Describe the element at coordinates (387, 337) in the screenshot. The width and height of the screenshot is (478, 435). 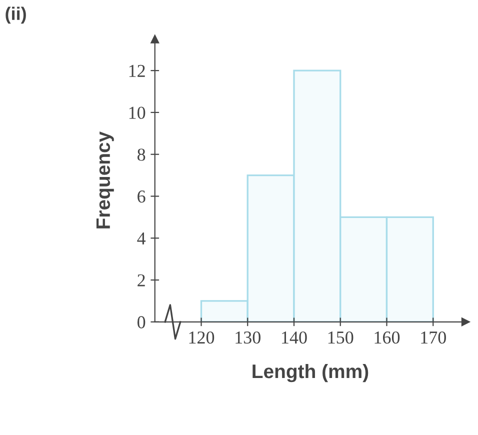
I see `x-tick-label: 160` at that location.